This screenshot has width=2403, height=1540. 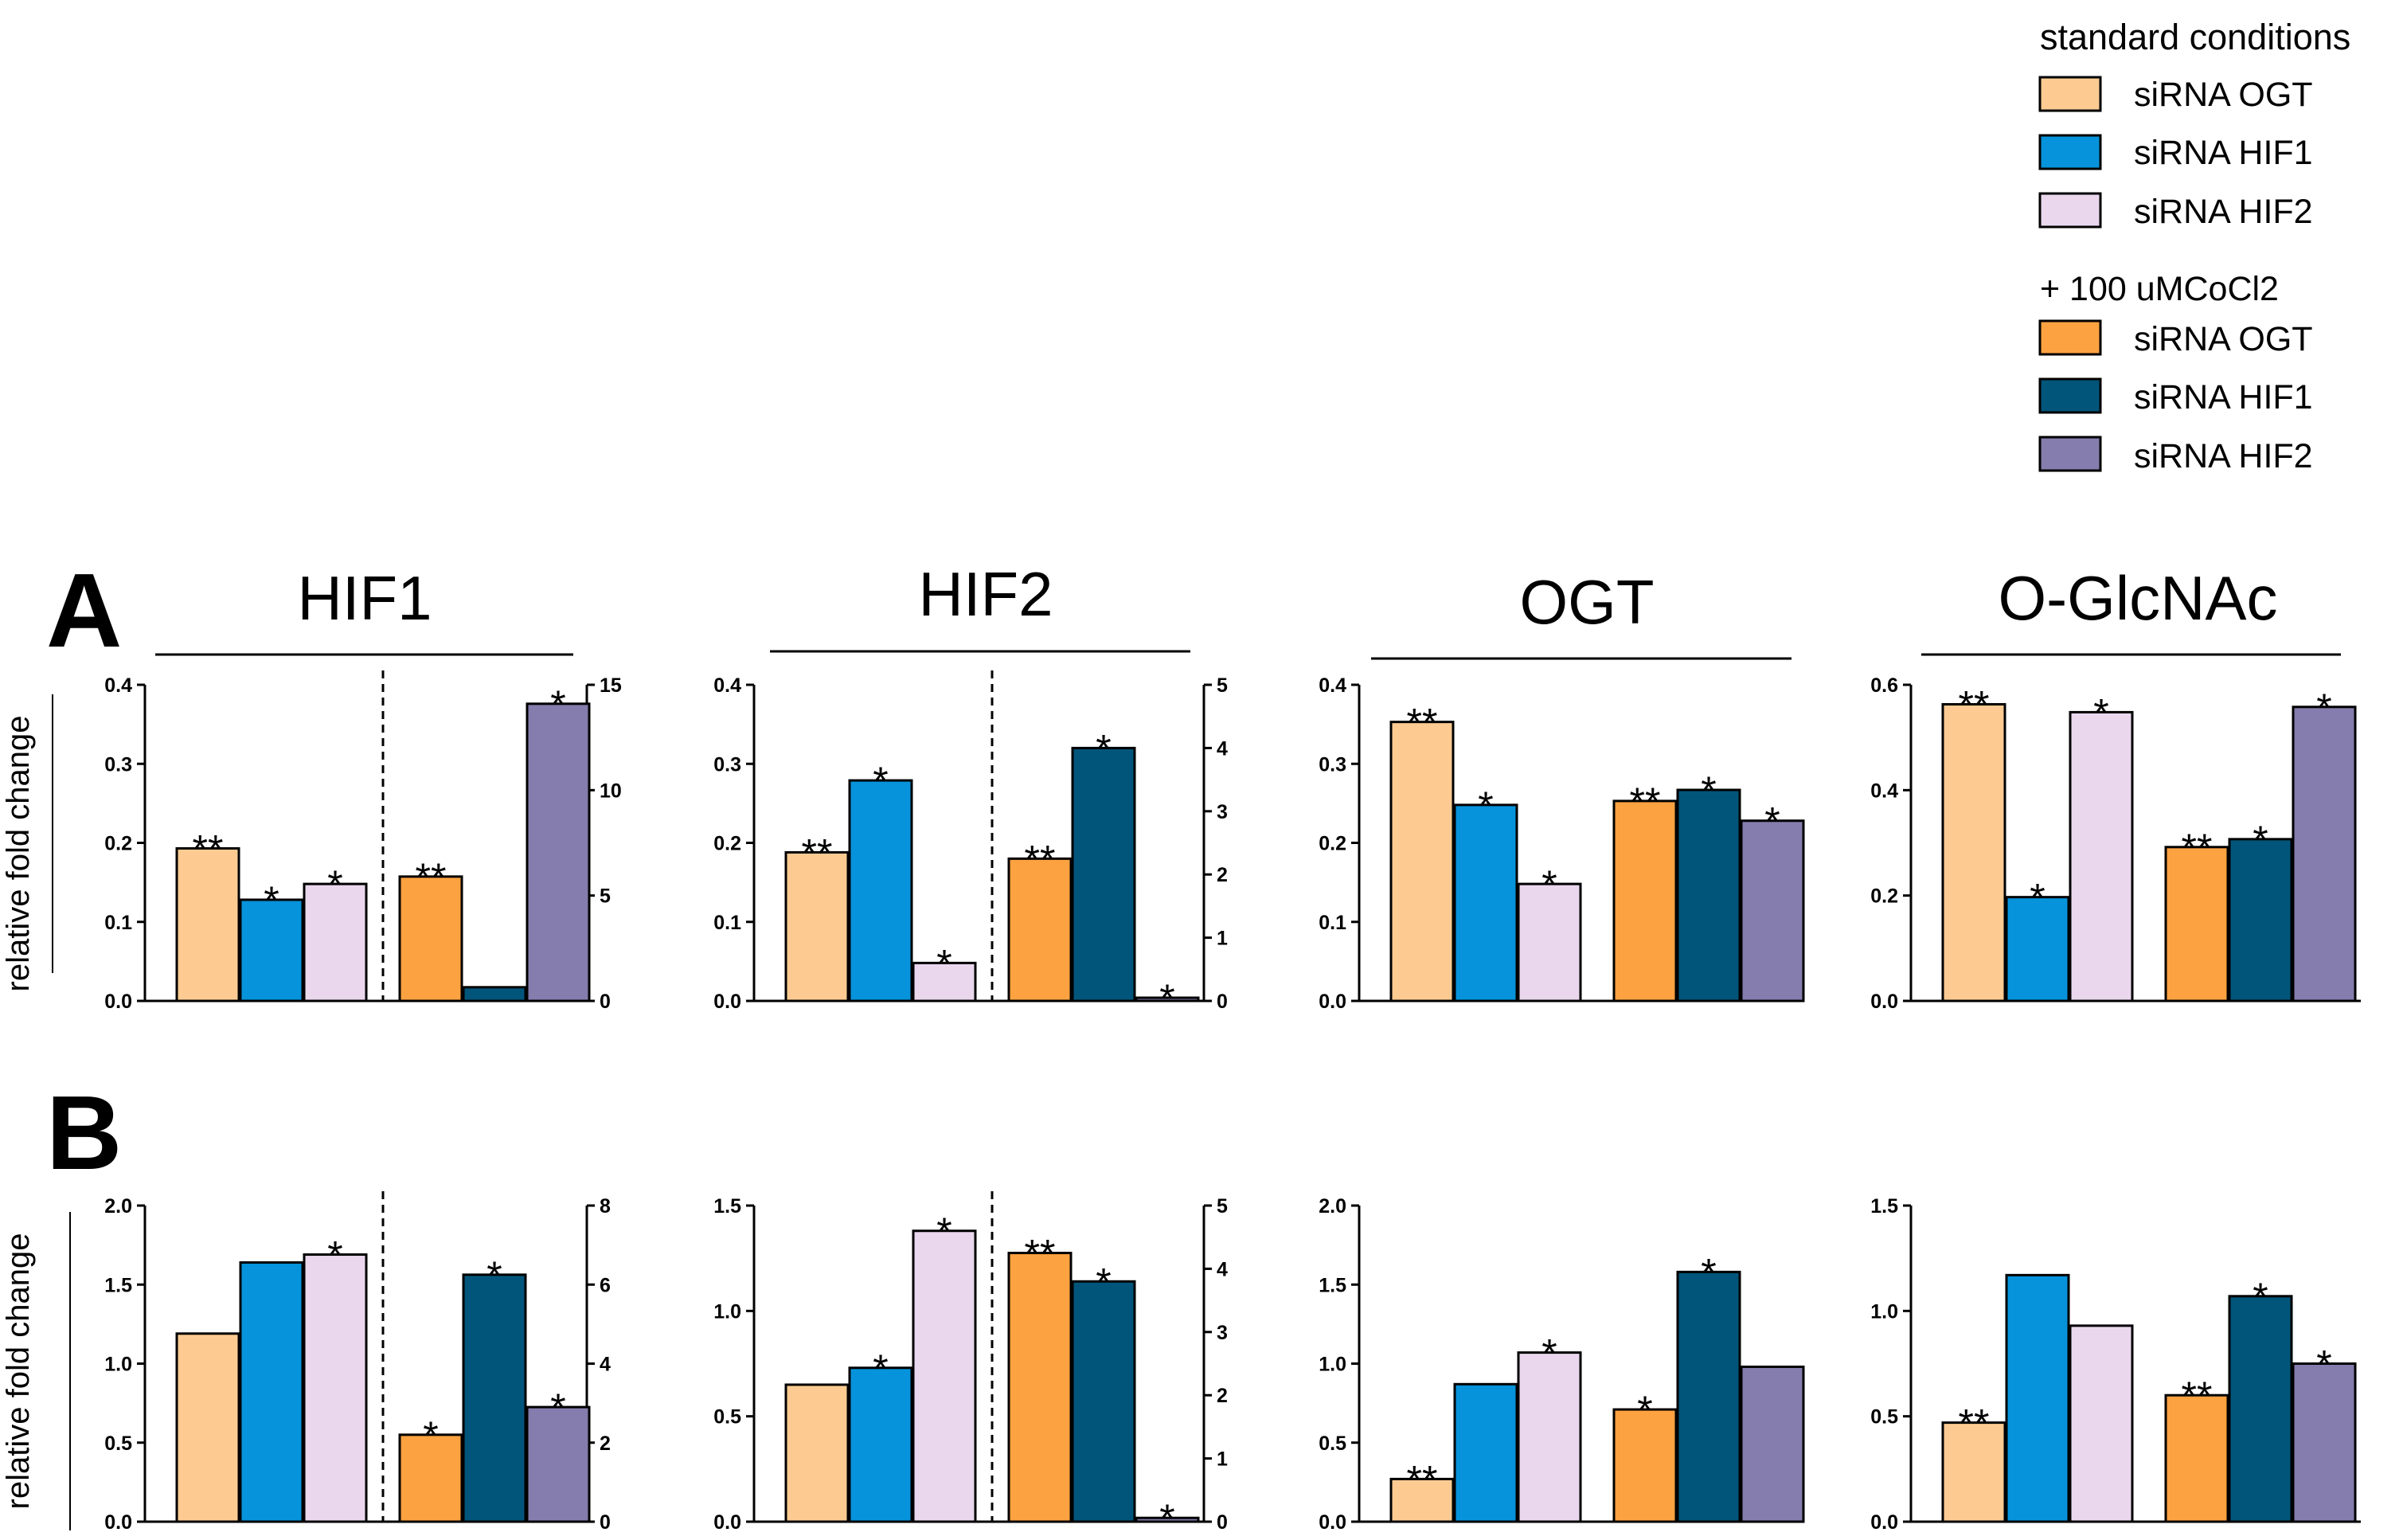 What do you see at coordinates (605, 1206) in the screenshot?
I see `y-tick-label-right: 8` at bounding box center [605, 1206].